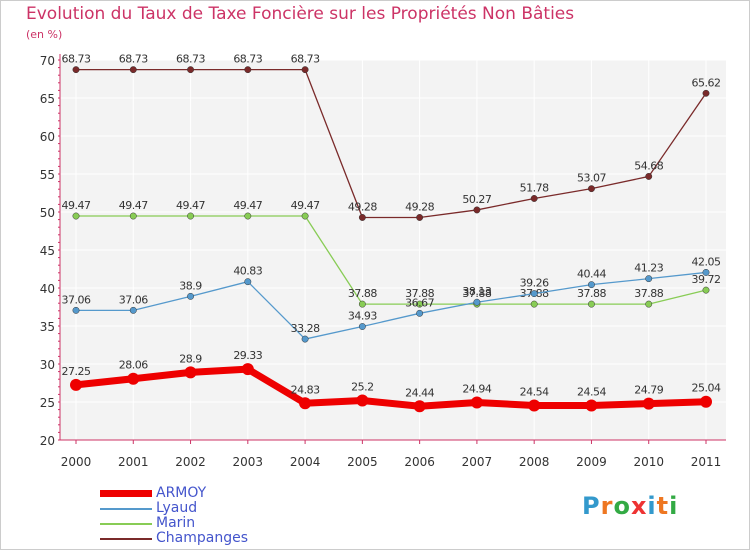  What do you see at coordinates (174, 508) in the screenshot?
I see `legend-item-lyaud: Lyaud` at bounding box center [174, 508].